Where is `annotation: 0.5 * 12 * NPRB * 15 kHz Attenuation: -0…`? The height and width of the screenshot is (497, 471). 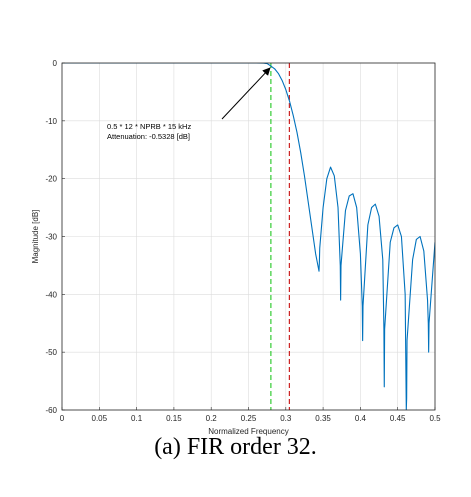
annotation: 0.5 * 12 * NPRB * 15 kHz Attenuation: -0… is located at coordinates (189, 104).